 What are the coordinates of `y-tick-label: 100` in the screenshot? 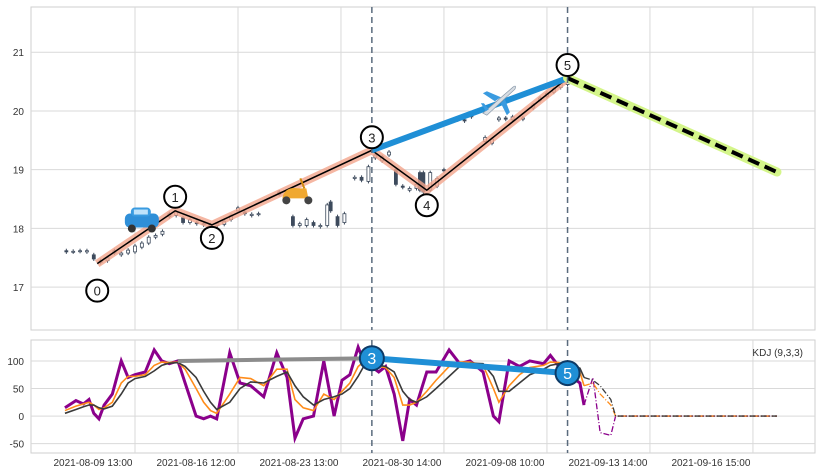 It's located at (15, 362).